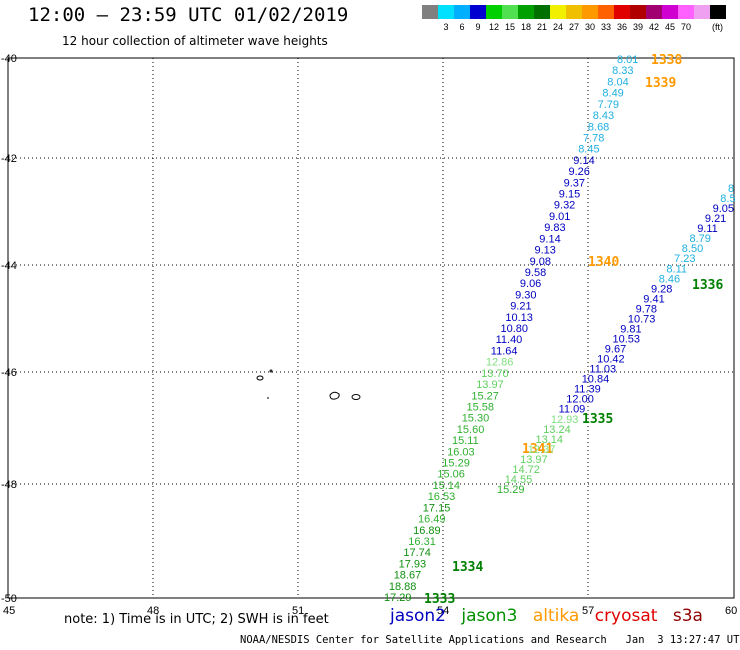 Image resolution: width=740 pixels, height=650 pixels. Describe the element at coordinates (439, 599) in the screenshot. I see `track-label: 1333` at that location.